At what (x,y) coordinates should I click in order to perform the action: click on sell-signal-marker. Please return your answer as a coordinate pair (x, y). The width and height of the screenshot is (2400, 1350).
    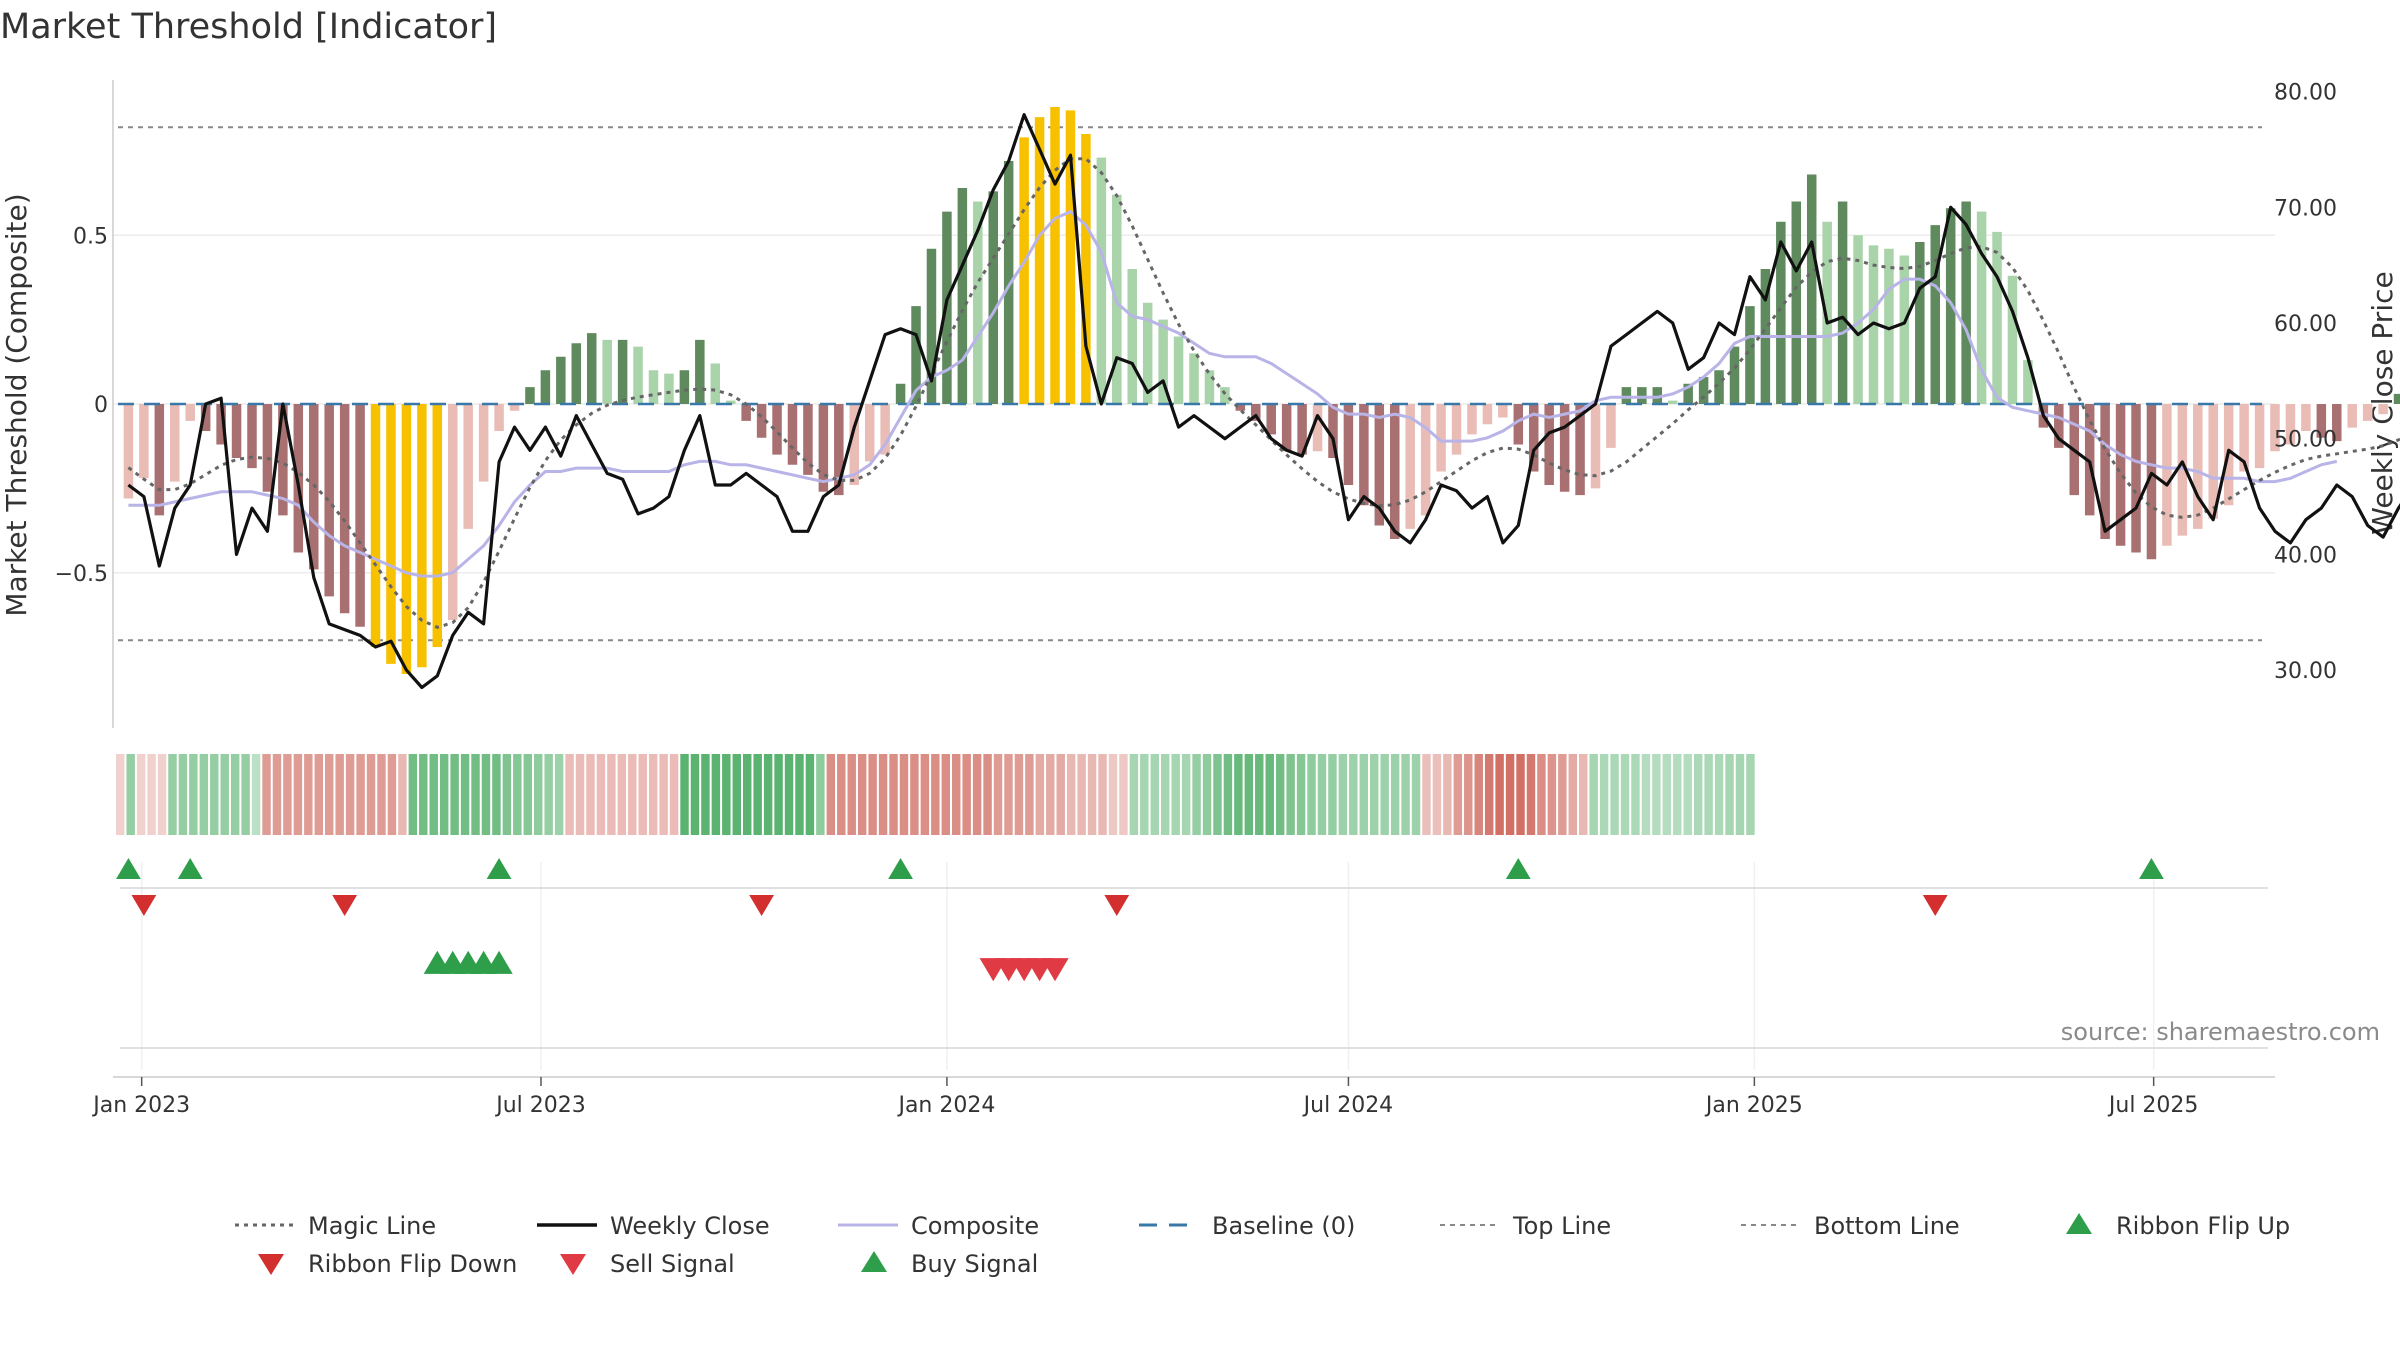
    Looking at the image, I should click on (1055, 970).